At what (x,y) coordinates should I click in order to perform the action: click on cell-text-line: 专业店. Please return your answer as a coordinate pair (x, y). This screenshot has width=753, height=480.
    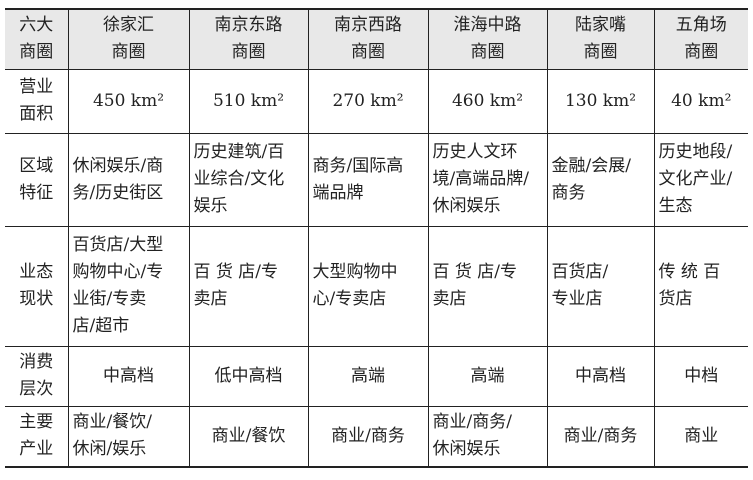
    Looking at the image, I should click on (577, 299).